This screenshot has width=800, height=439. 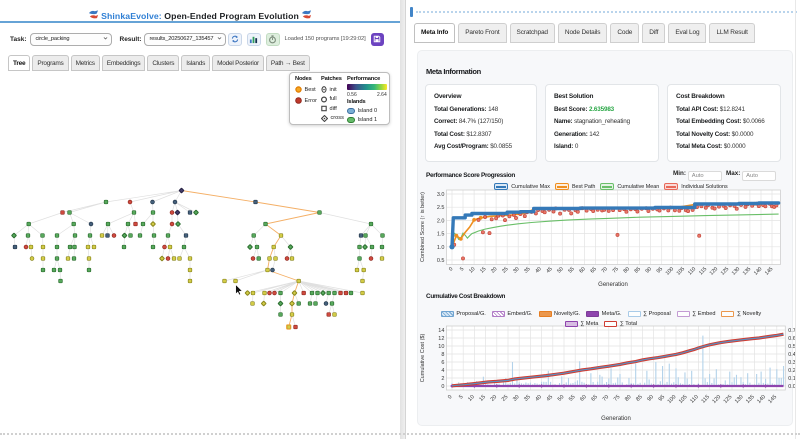 What do you see at coordinates (791, 339) in the screenshot?
I see `svg-text: 0.6` at bounding box center [791, 339].